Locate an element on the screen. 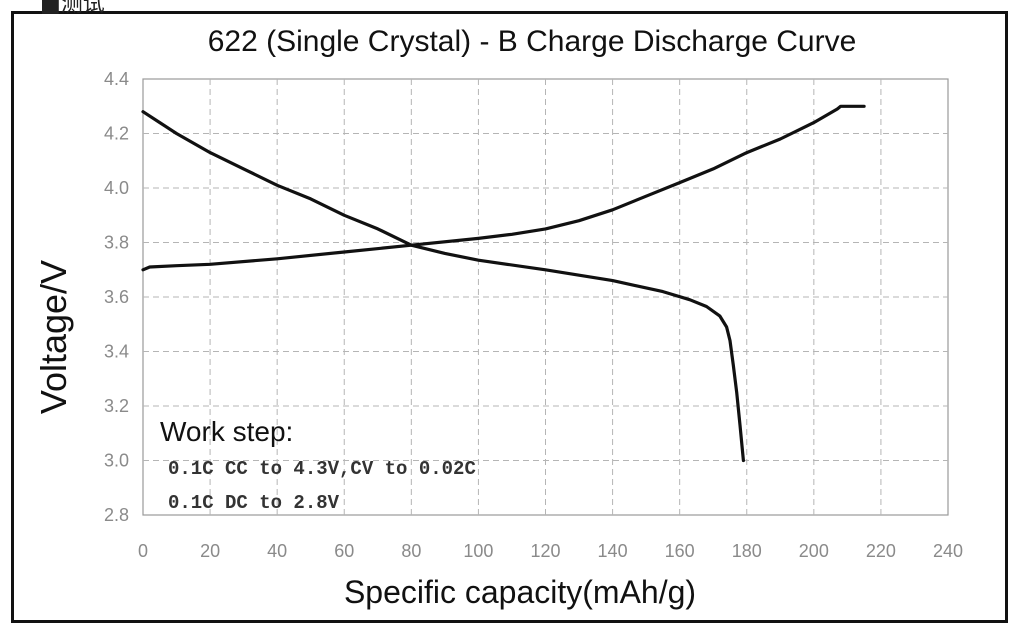  x-tick-label: 140 is located at coordinates (613, 551).